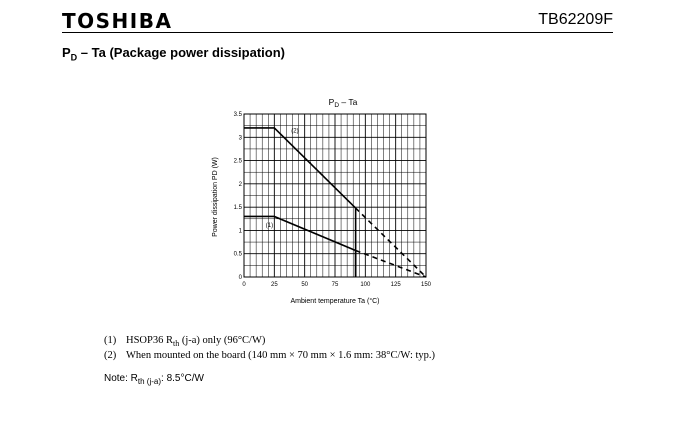 This screenshot has width=675, height=422. What do you see at coordinates (241, 138) in the screenshot?
I see `y-tick-label: 3` at bounding box center [241, 138].